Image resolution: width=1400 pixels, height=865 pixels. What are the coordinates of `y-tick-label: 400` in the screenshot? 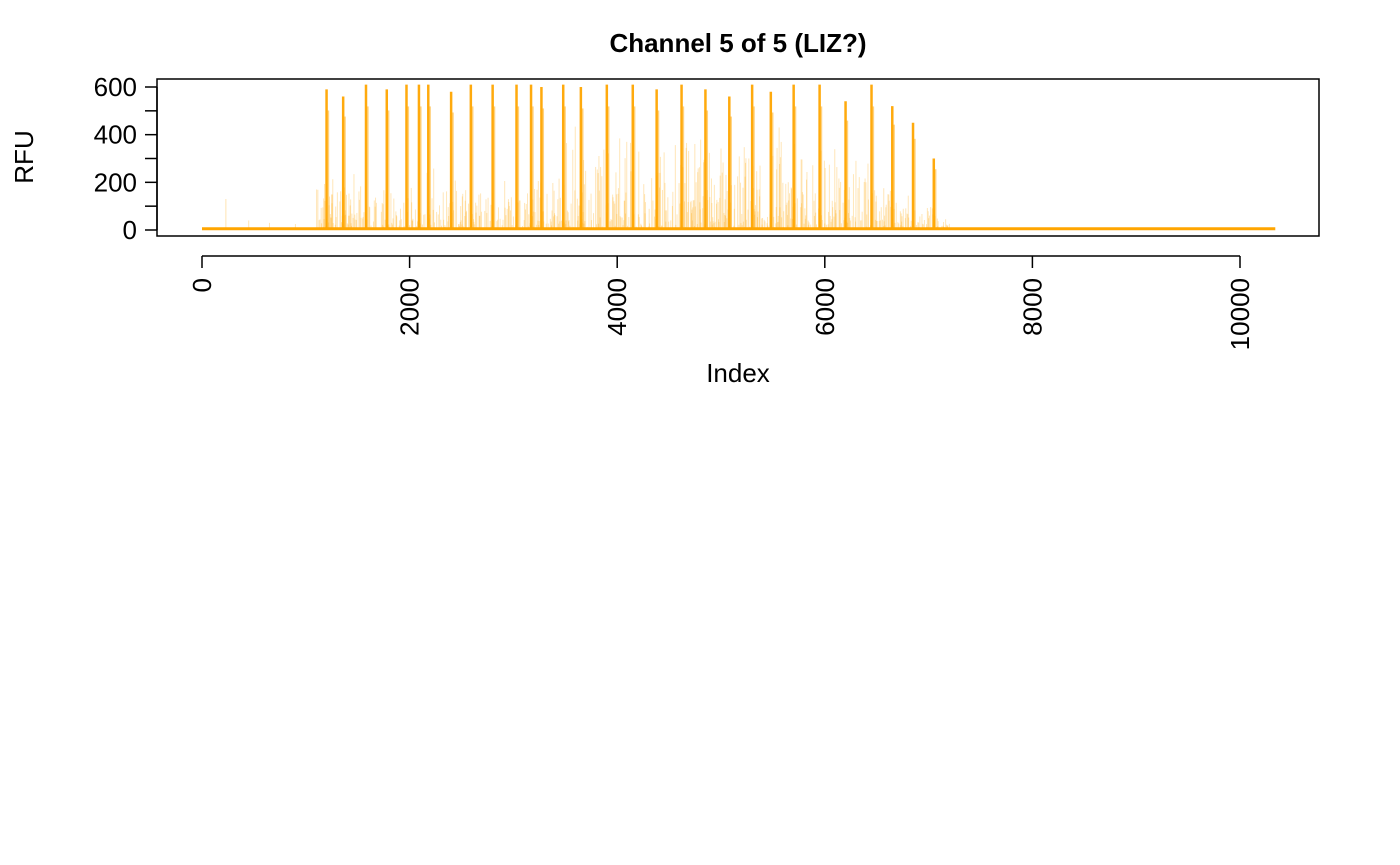 It's located at (115, 135).